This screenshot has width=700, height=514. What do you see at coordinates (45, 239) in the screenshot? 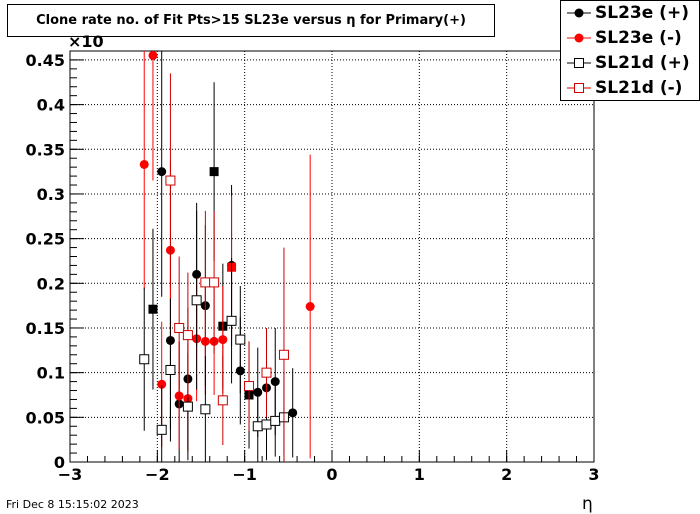
I see `y-tick-label: 0.25` at bounding box center [45, 239].